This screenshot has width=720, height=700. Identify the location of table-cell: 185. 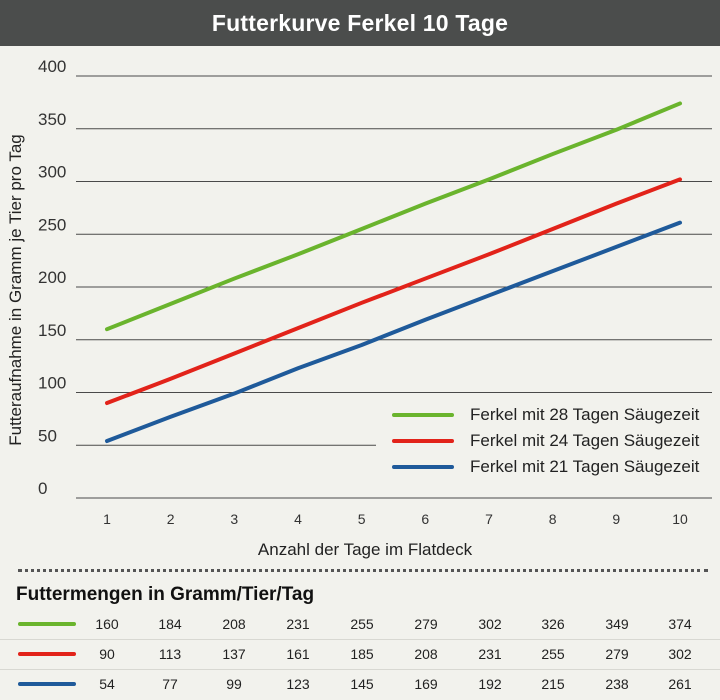
(362, 654).